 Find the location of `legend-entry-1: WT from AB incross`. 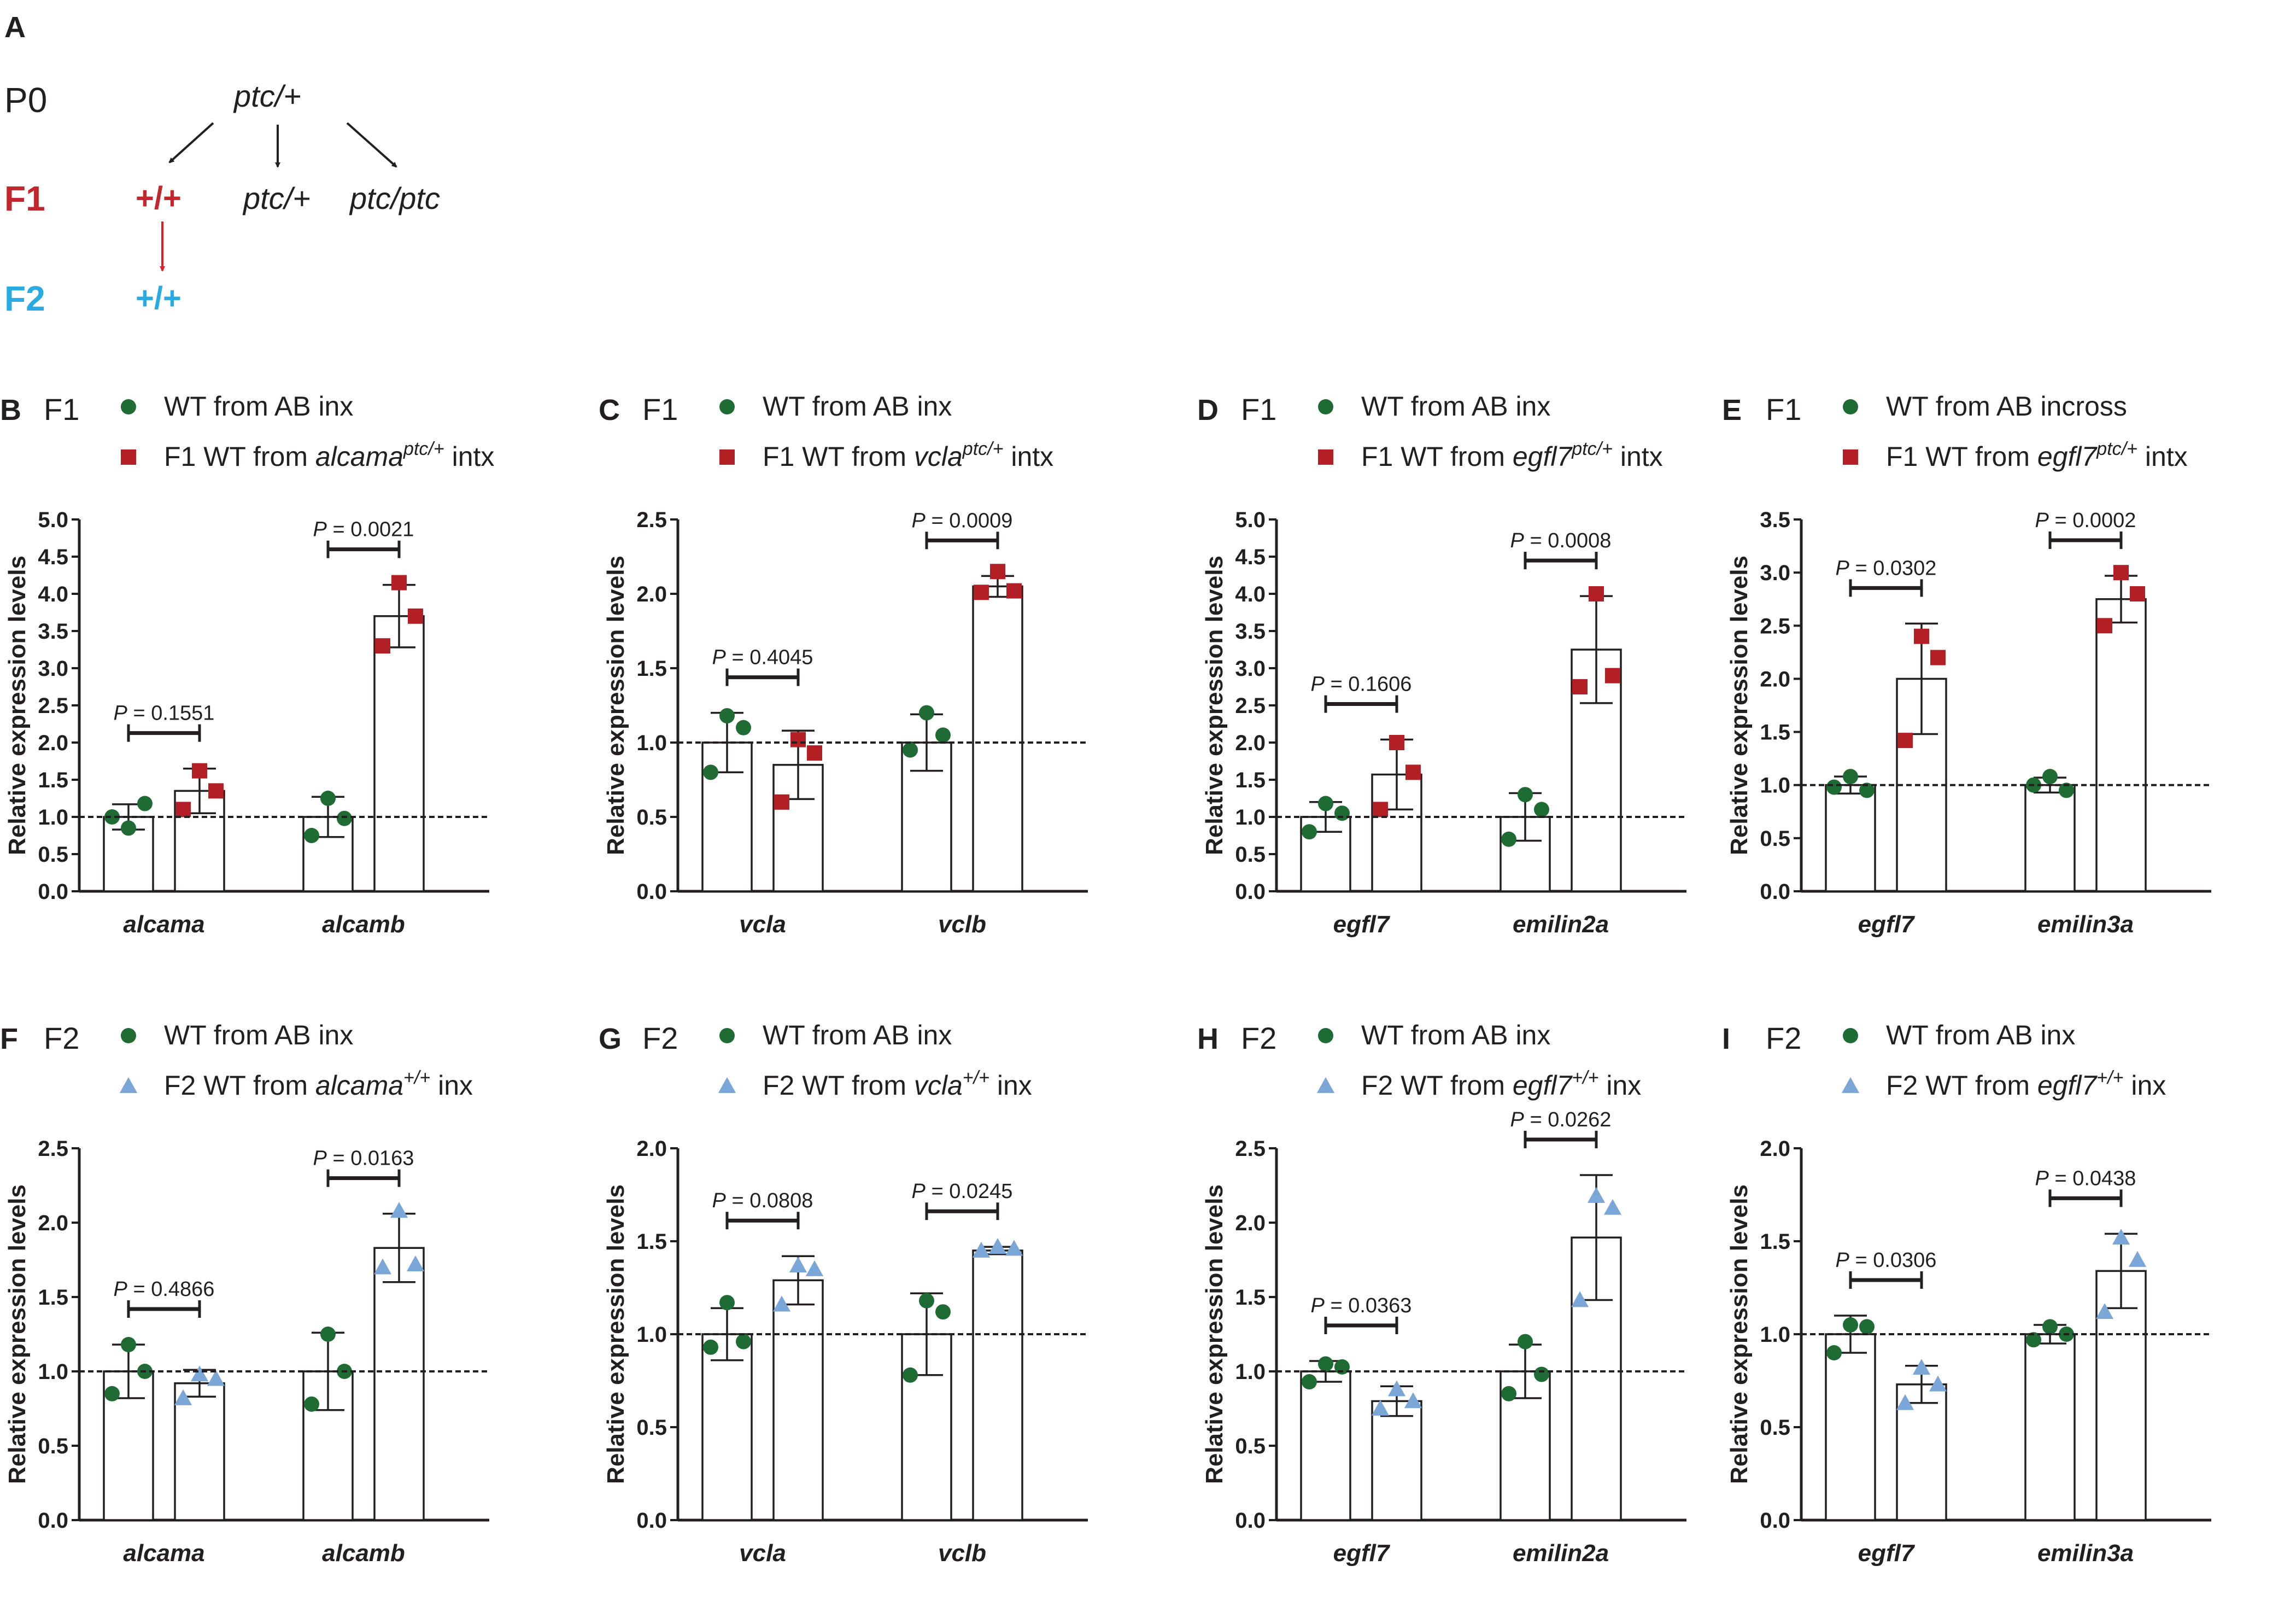

legend-entry-1: WT from AB incross is located at coordinates (2006, 406).